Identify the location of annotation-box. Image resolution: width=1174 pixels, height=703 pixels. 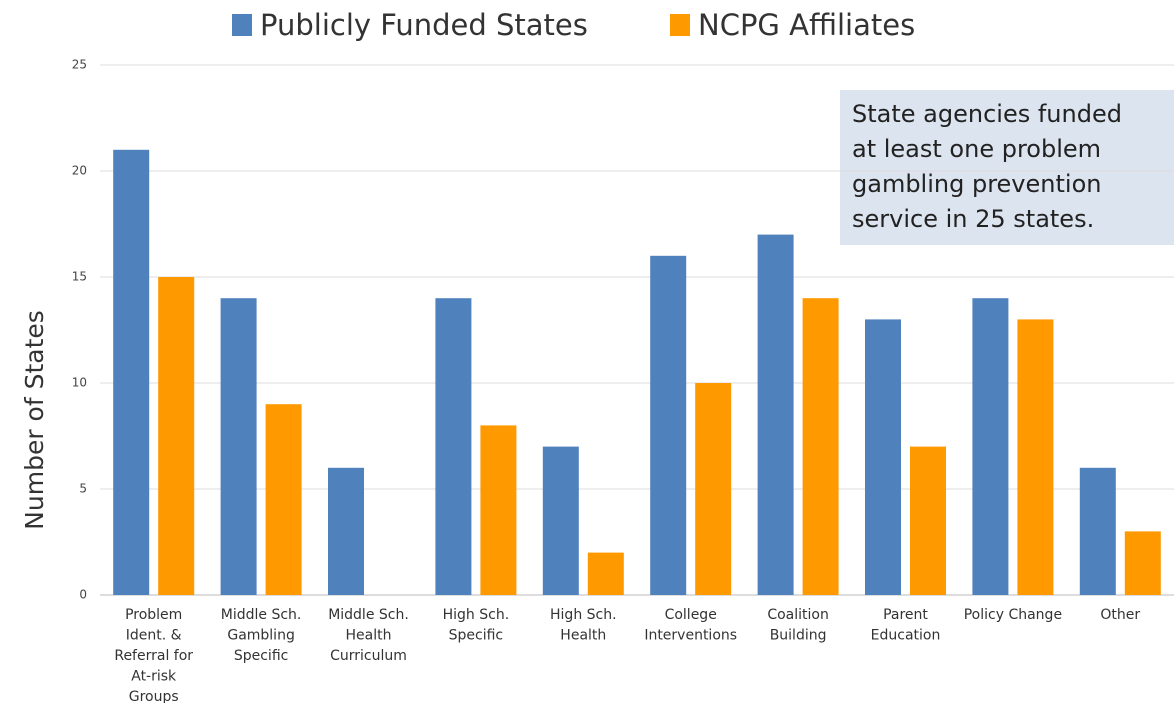
(1007, 167).